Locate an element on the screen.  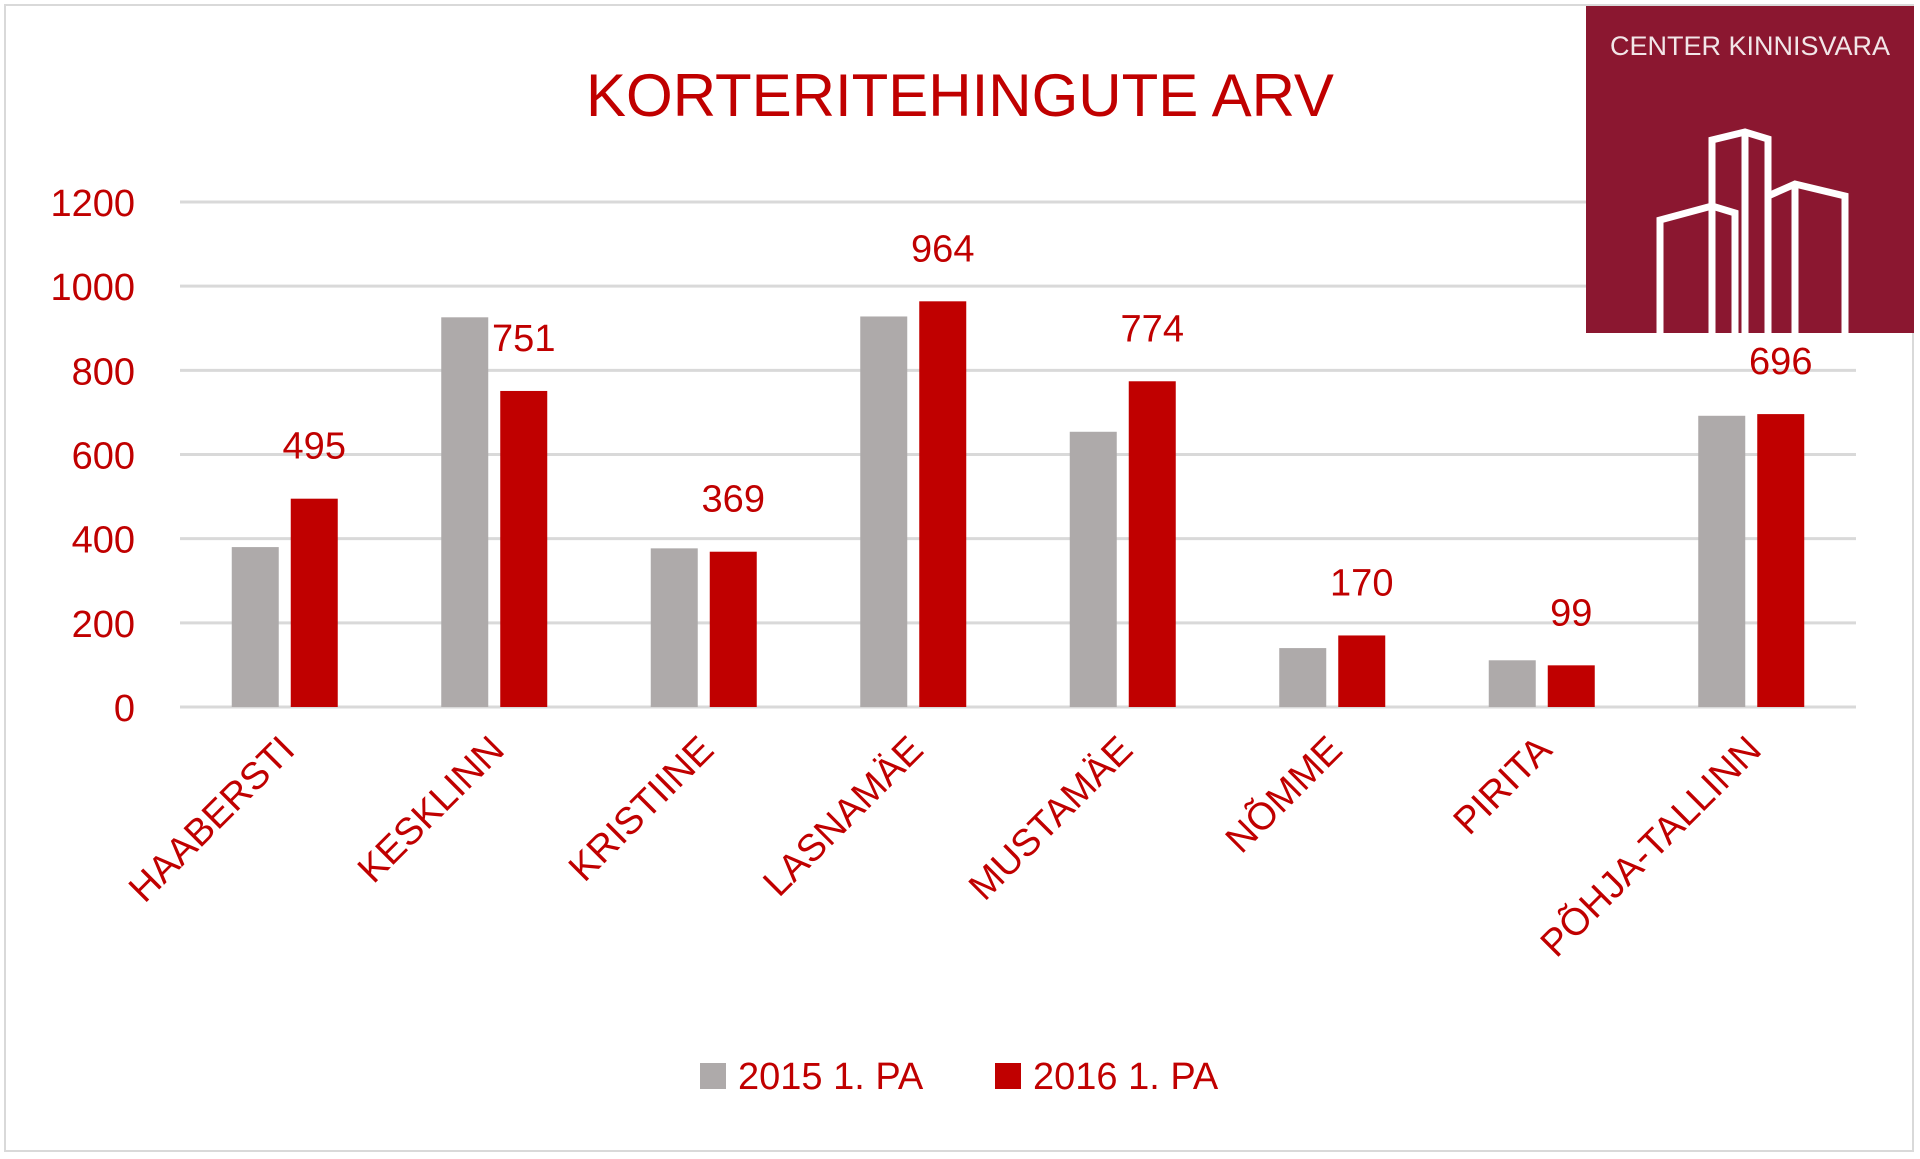
x-tick-label: LASNAMÄE is located at coordinates (844, 817).